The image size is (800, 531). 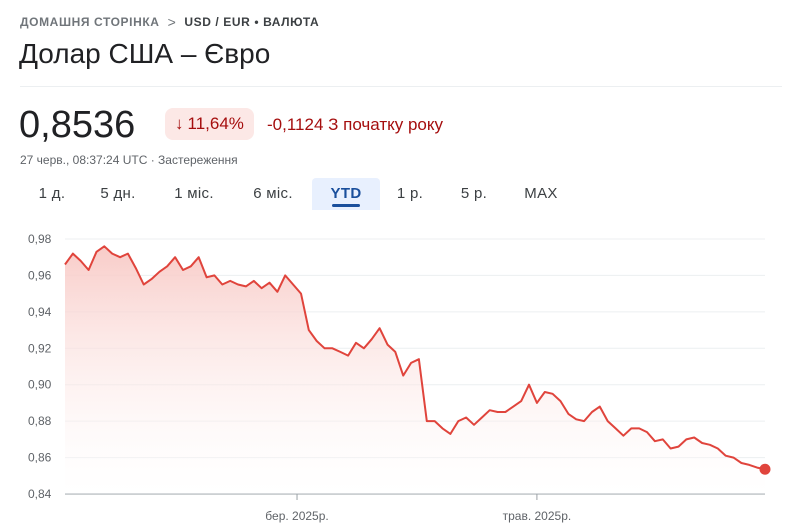 What do you see at coordinates (77, 125) in the screenshot?
I see `current-price: 0,8536` at bounding box center [77, 125].